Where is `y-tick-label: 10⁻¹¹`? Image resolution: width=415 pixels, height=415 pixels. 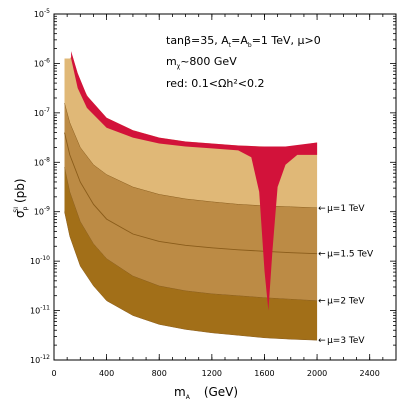
y-tick-label: 10⁻¹¹ is located at coordinates (40, 310).